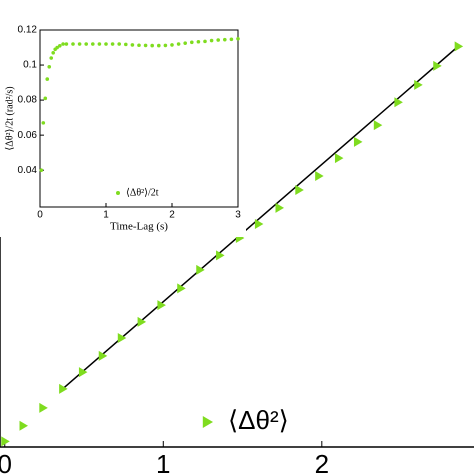  I want to click on y-tick-label: 0.08, so click(28, 100).